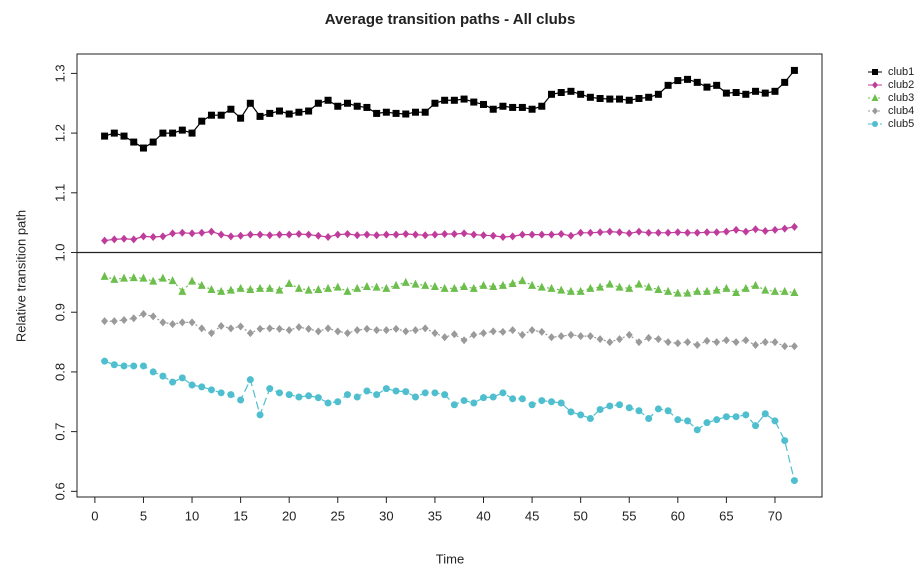 The image size is (918, 566). I want to click on y-tick-label: 1.0, so click(59, 252).